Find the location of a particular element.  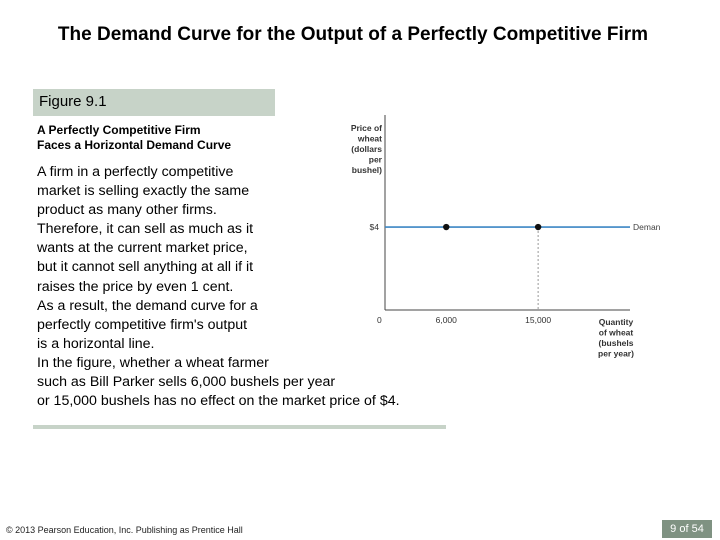

figure-subtitle-line: Faces a Horizontal Demand Curve is located at coordinates (134, 145).